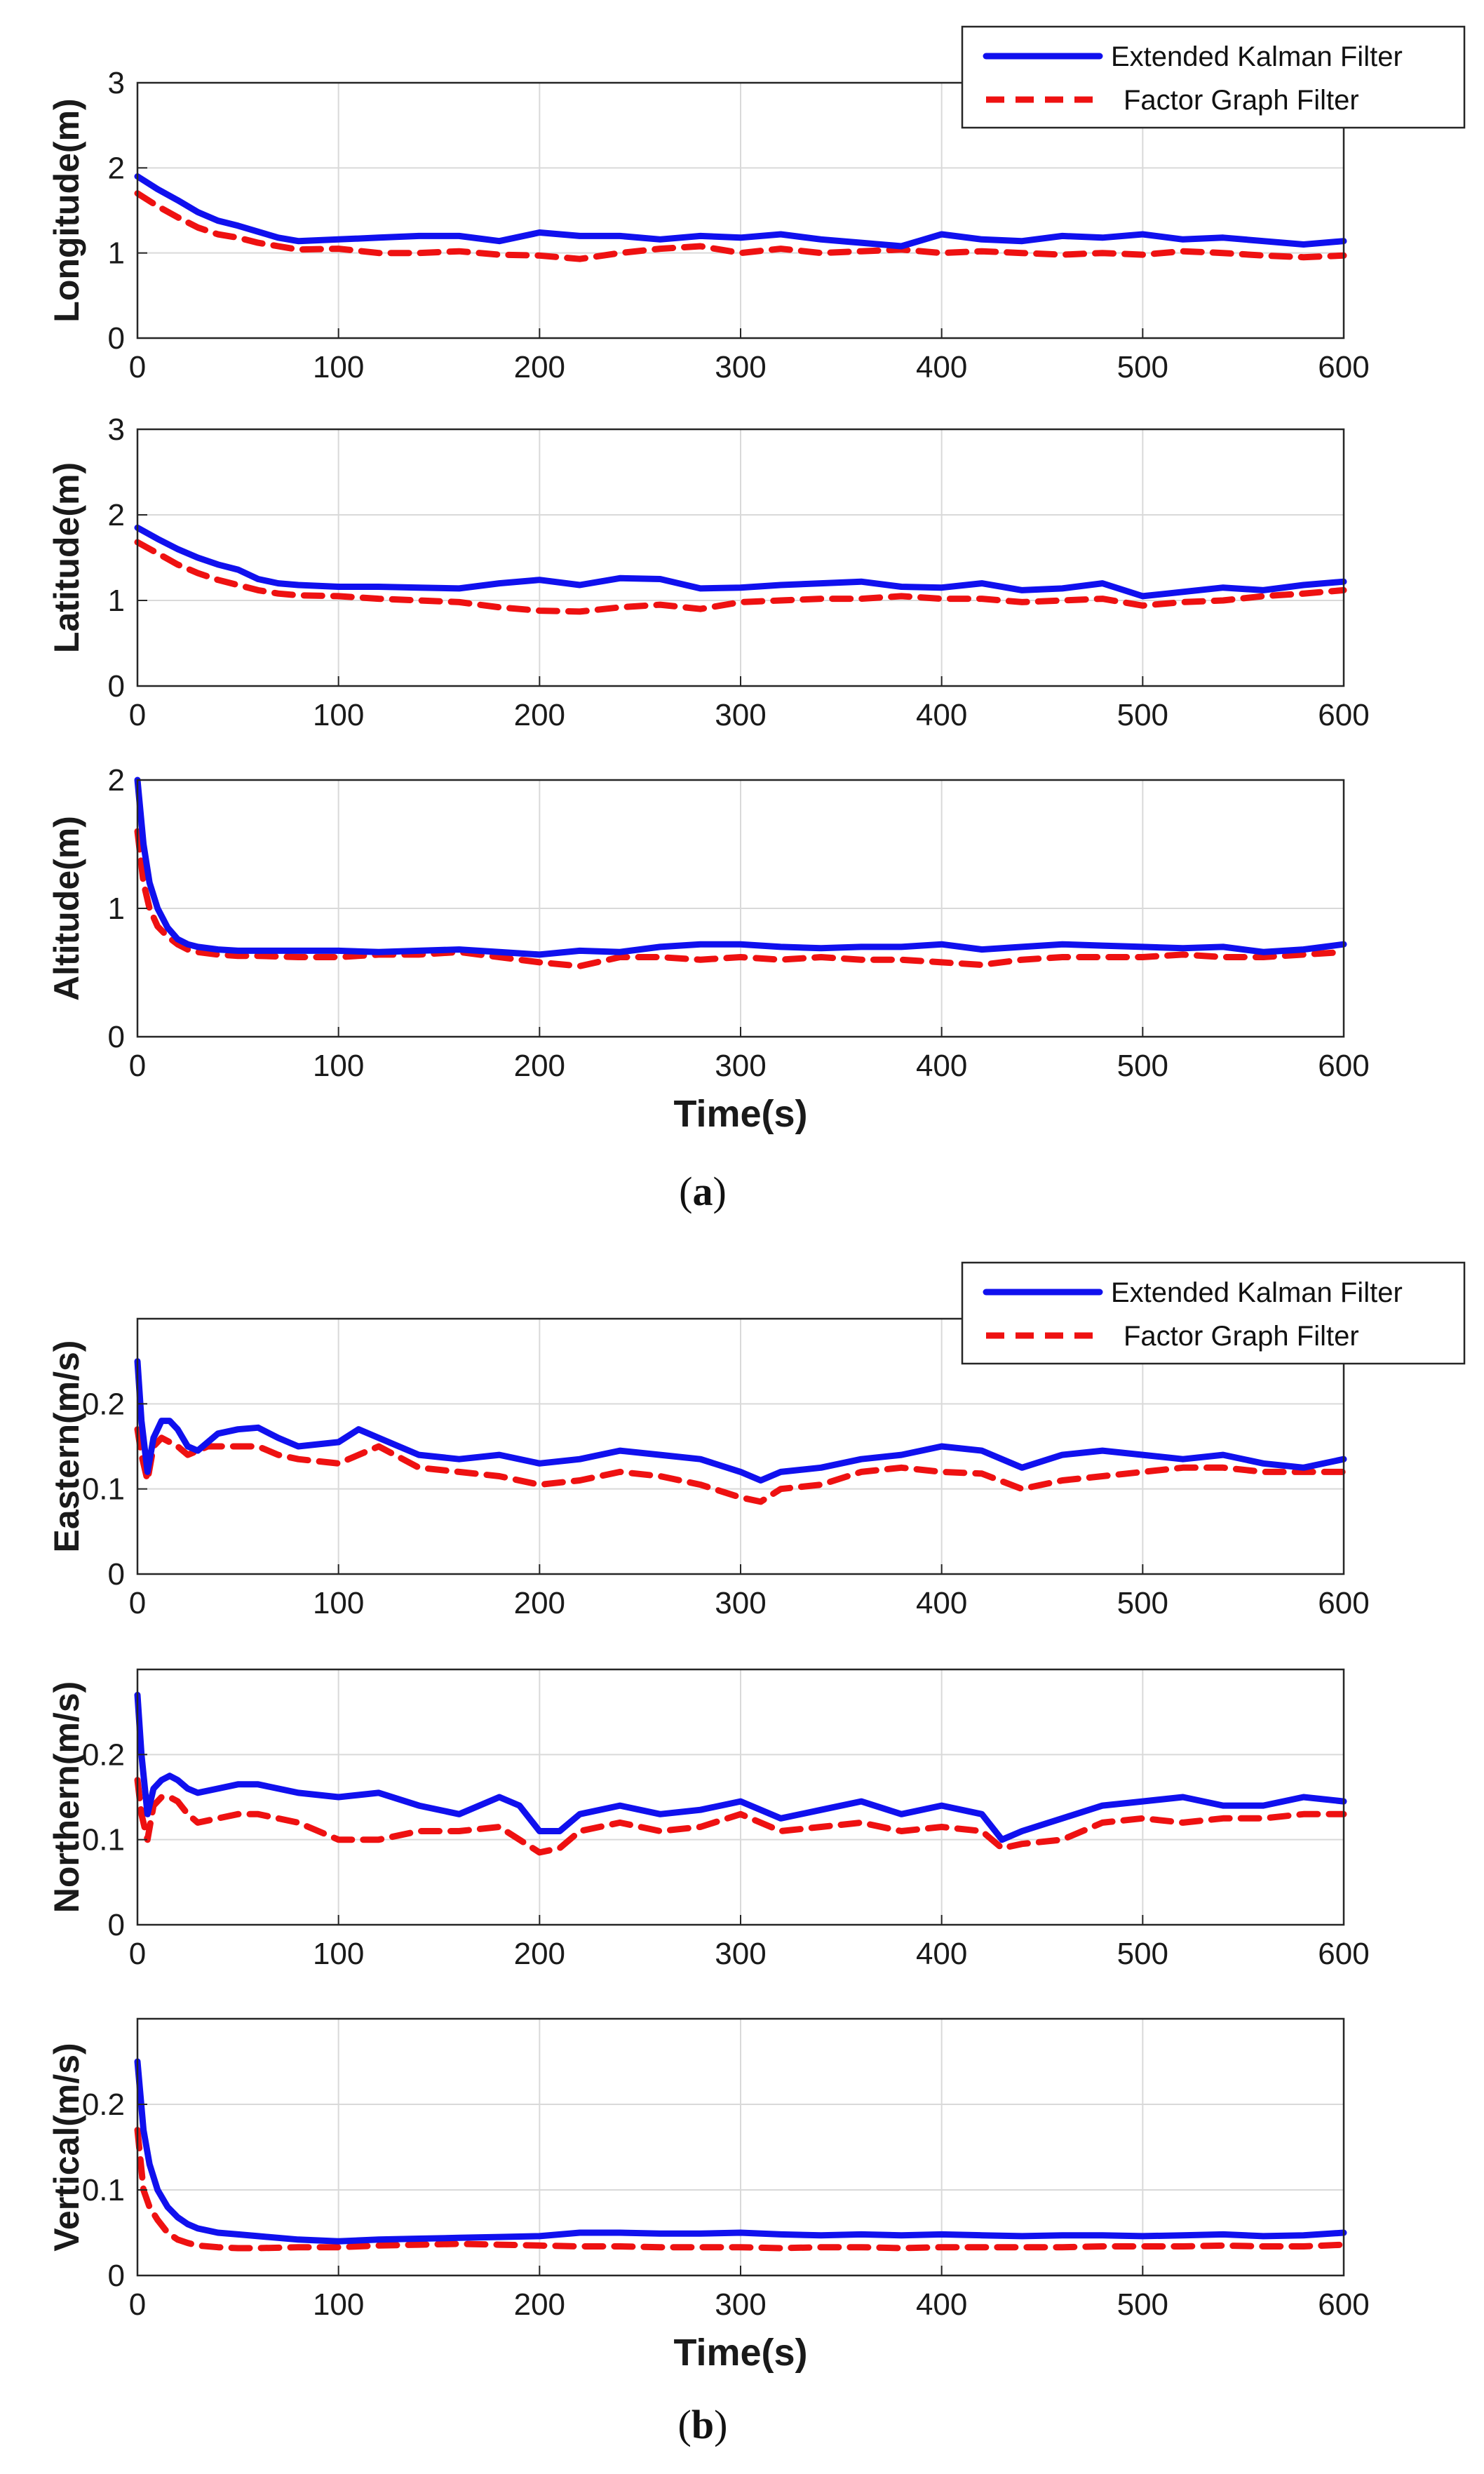  Describe the element at coordinates (67, 1797) in the screenshot. I see `y-axis-label: Northern(m/s)` at that location.